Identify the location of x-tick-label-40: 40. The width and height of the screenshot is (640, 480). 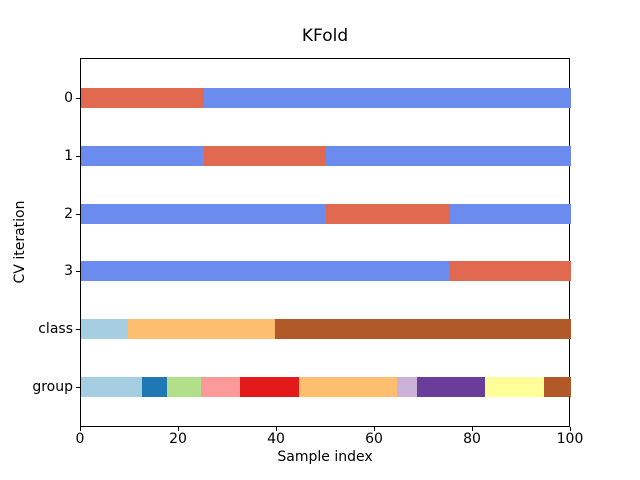
(276, 439).